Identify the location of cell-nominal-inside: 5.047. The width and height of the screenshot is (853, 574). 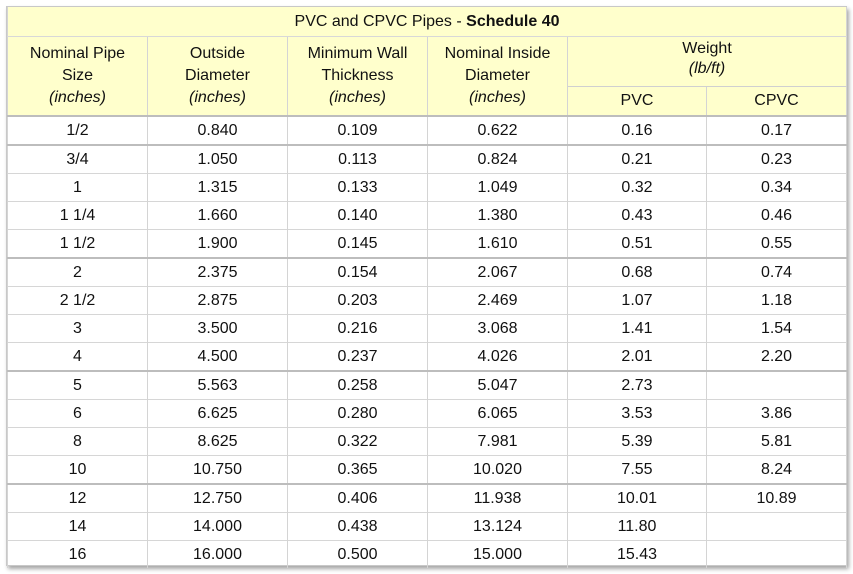
(497, 385).